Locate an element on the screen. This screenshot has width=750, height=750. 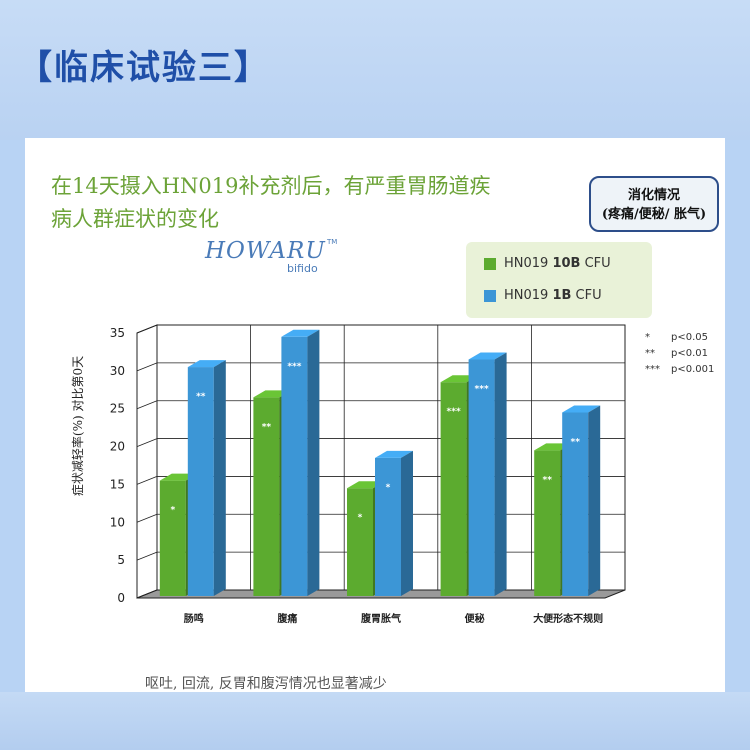
slide-title-line1: 在14天摄入HN019补充剂后，有严重胃肠道疾 is located at coordinates (271, 186).